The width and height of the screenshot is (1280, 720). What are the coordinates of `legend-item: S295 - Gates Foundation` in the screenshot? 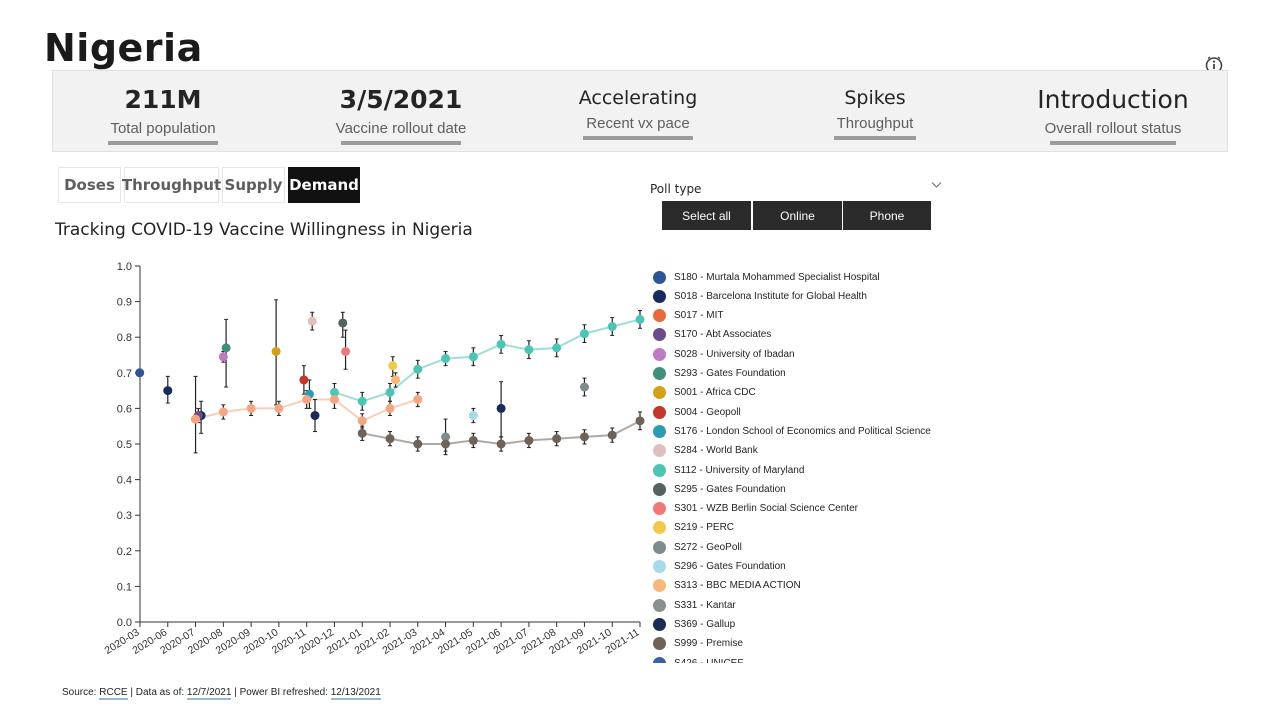 It's located at (718, 489).